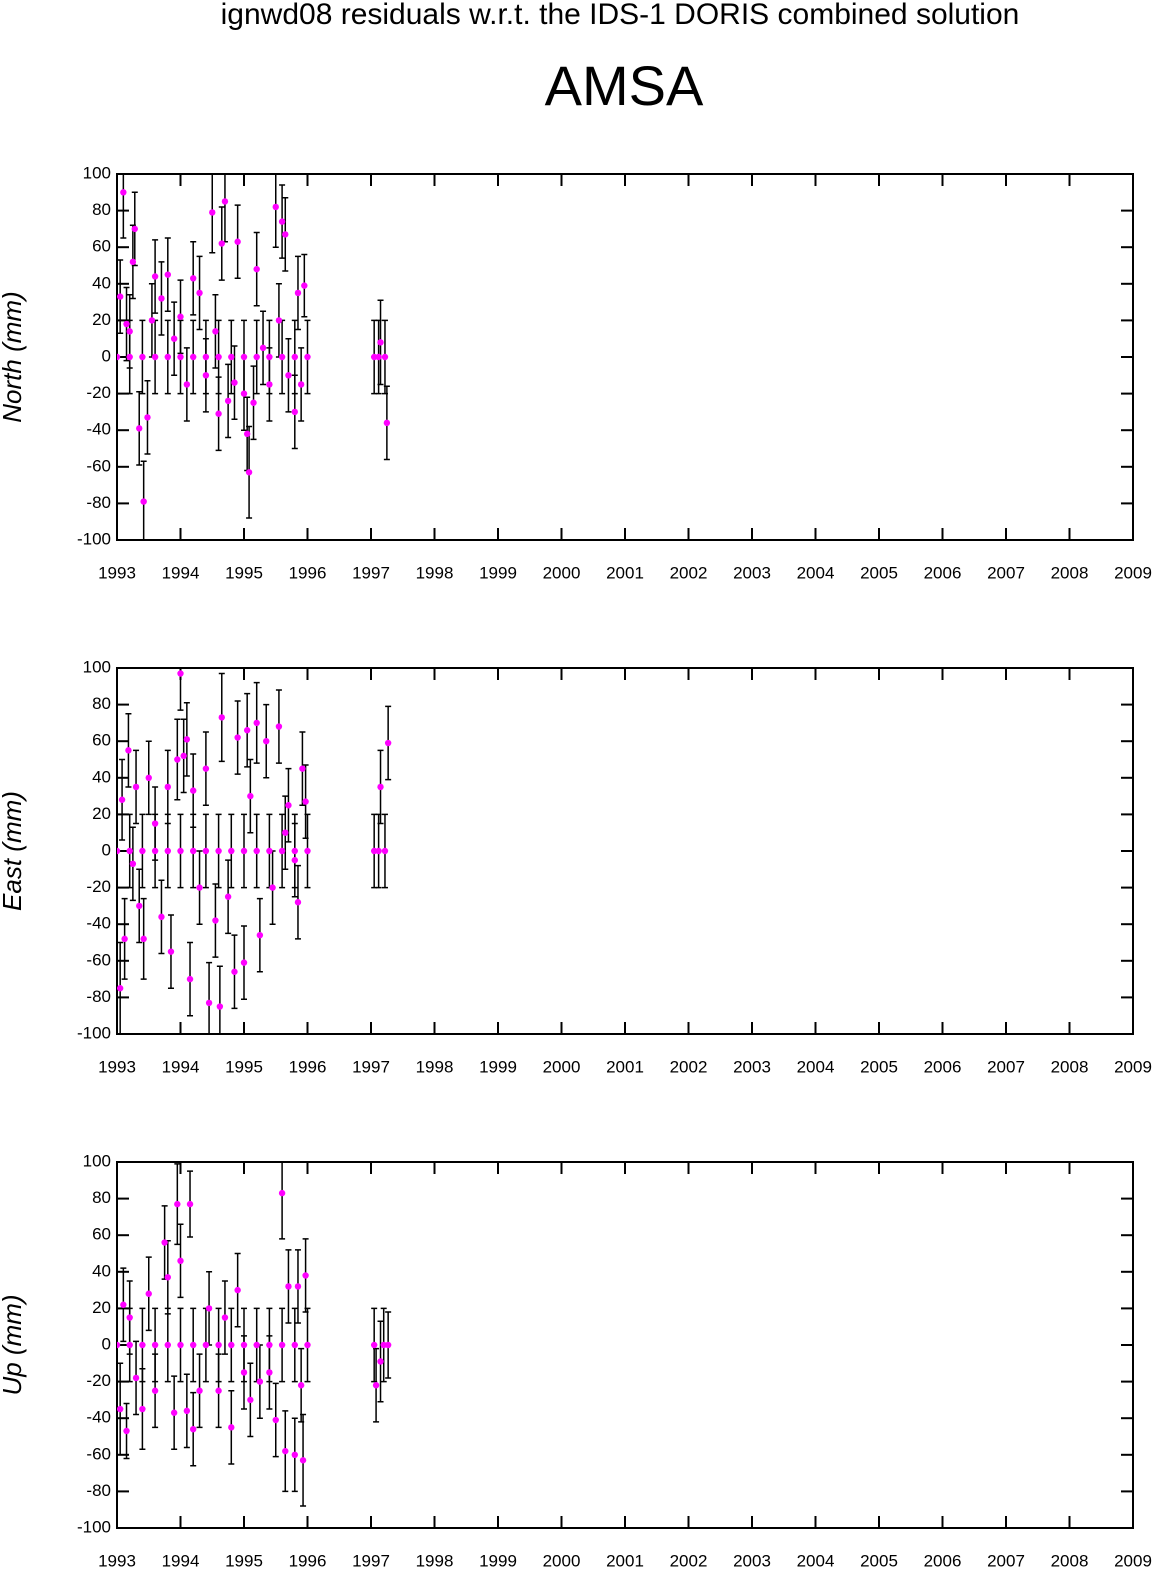 The height and width of the screenshot is (1575, 1160). I want to click on x-tick-label: 1998, so click(435, 1560).